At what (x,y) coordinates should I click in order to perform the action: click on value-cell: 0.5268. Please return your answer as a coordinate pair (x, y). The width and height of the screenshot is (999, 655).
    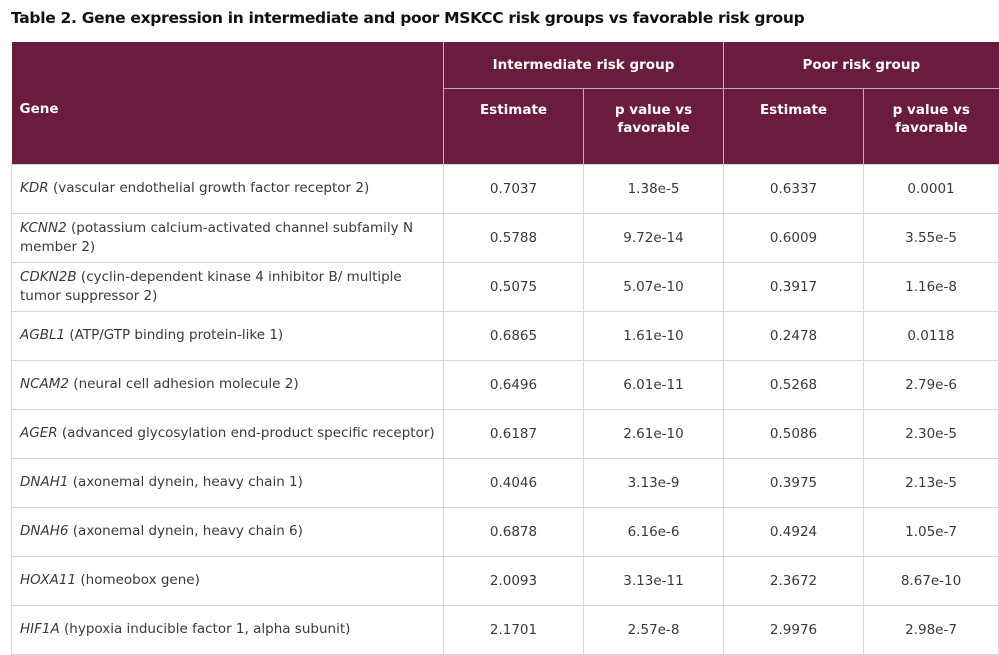
    Looking at the image, I should click on (794, 384).